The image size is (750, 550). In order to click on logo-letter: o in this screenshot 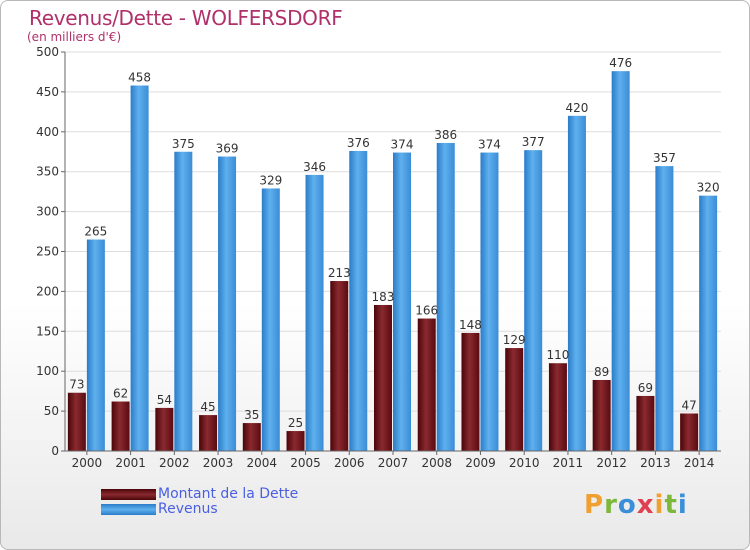, I will do `click(627, 505)`.